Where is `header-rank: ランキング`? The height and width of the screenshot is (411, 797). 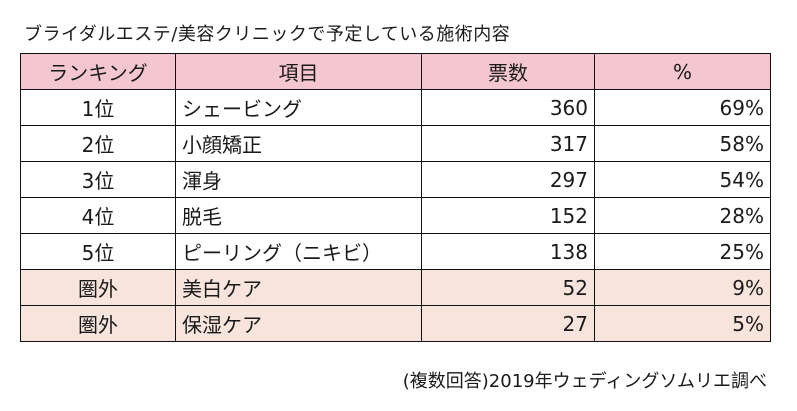
header-rank: ランキング is located at coordinates (98, 71).